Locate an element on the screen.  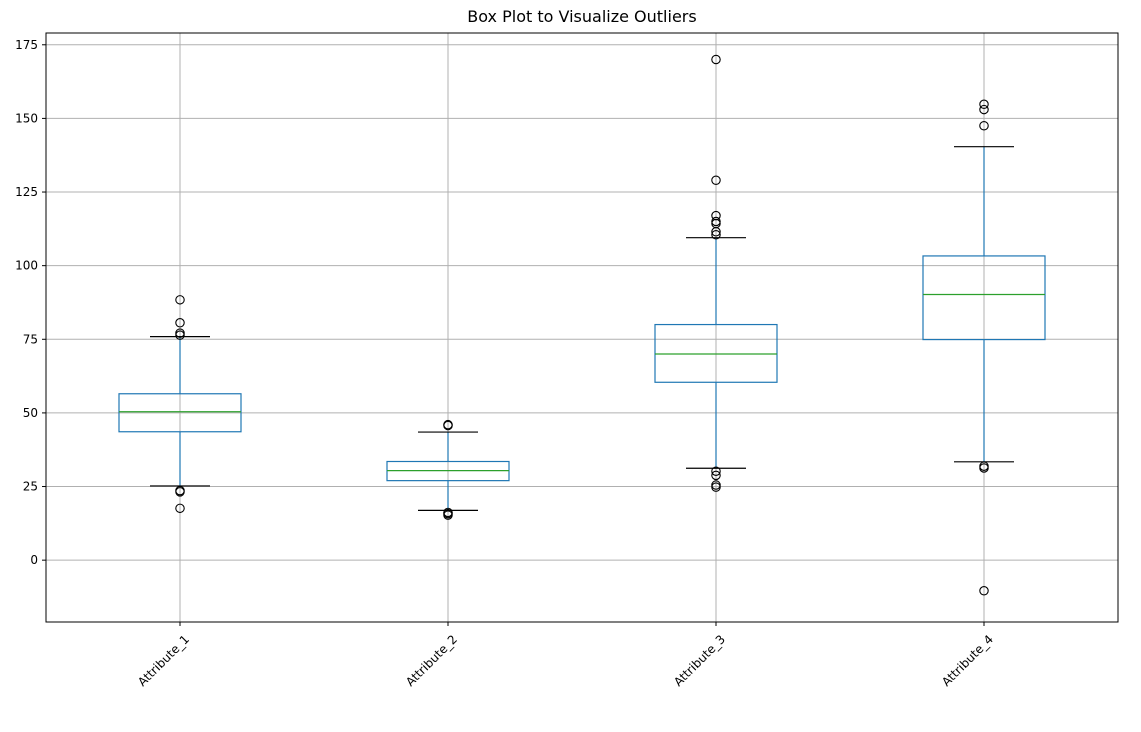
x-tick-label: Attribute_1 is located at coordinates (163, 660).